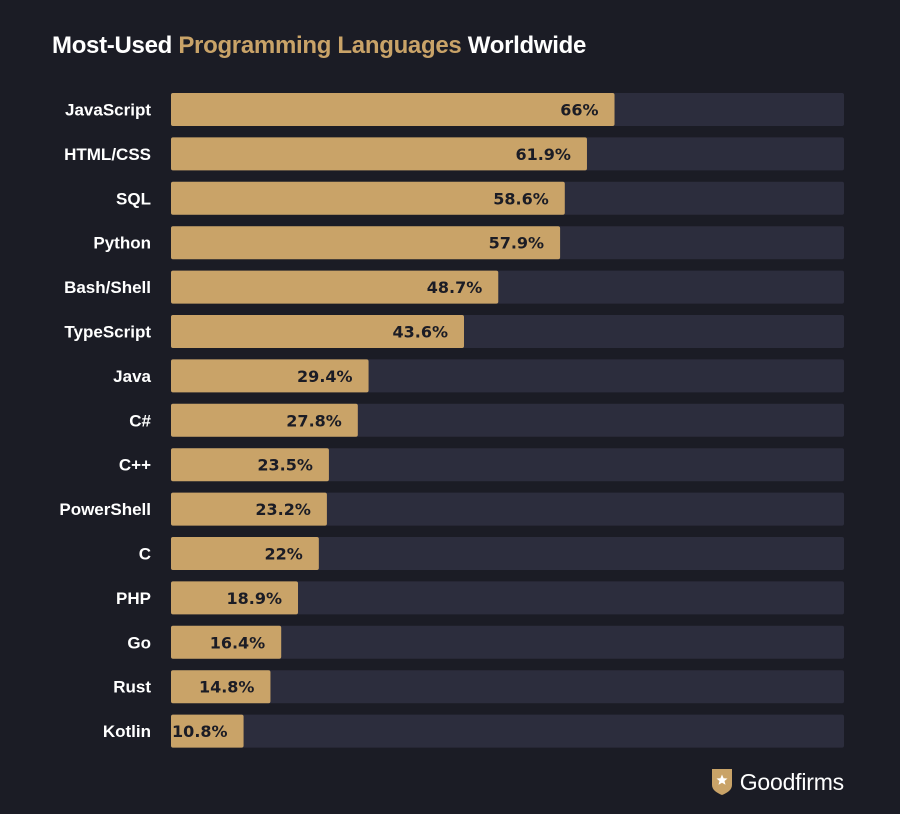  I want to click on value-label: 14.8%, so click(227, 687).